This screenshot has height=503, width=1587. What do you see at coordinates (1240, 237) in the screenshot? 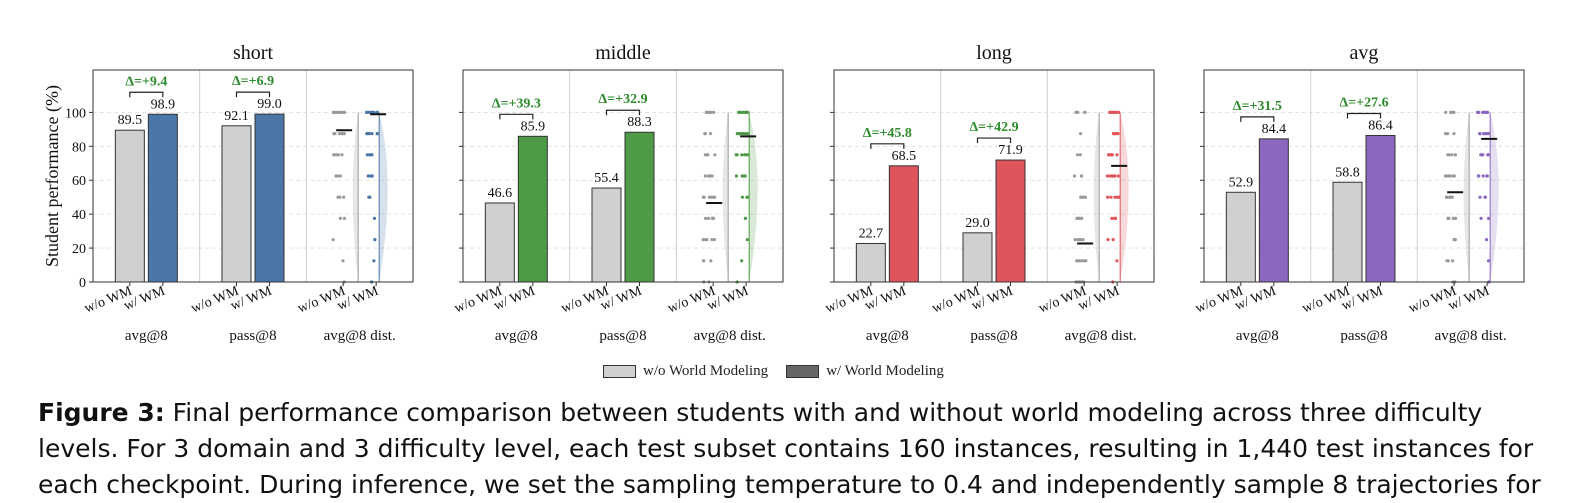
I see `bar-without-avg-avg@8` at bounding box center [1240, 237].